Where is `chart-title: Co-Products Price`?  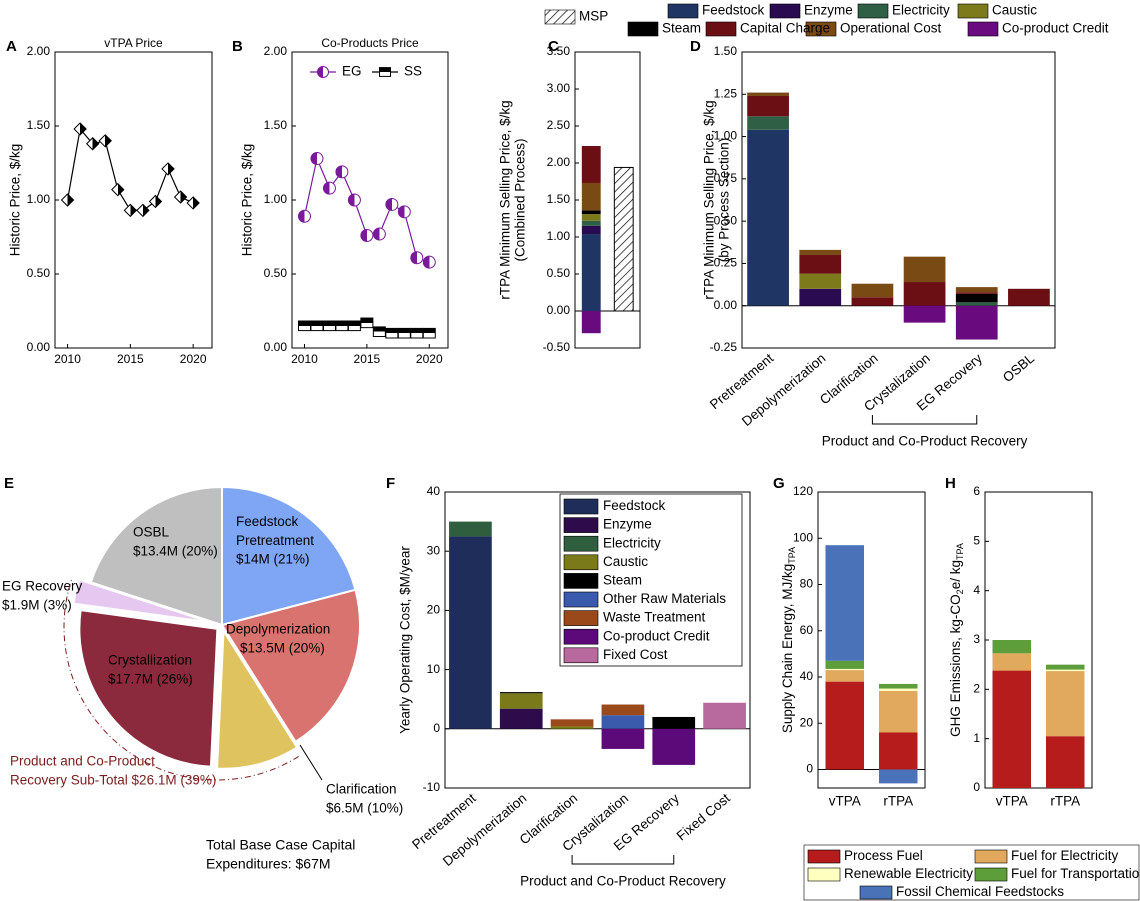
chart-title: Co-Products Price is located at coordinates (370, 43).